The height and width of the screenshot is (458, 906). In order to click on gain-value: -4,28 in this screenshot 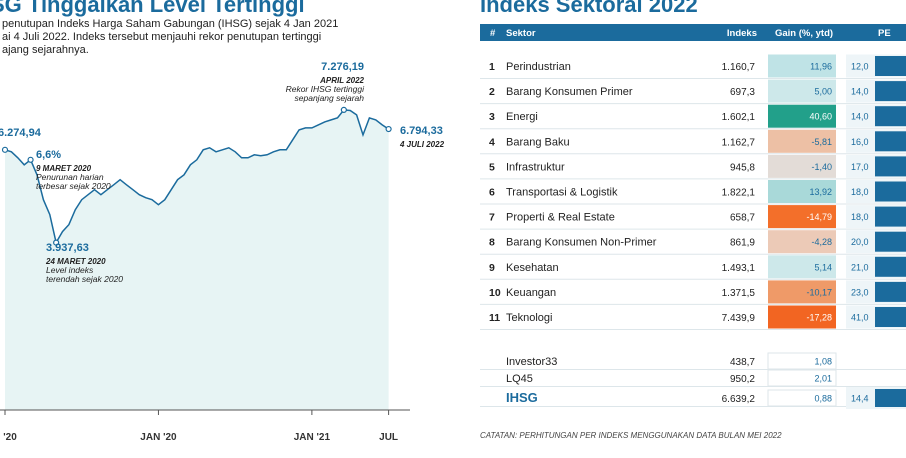, I will do `click(821, 242)`.